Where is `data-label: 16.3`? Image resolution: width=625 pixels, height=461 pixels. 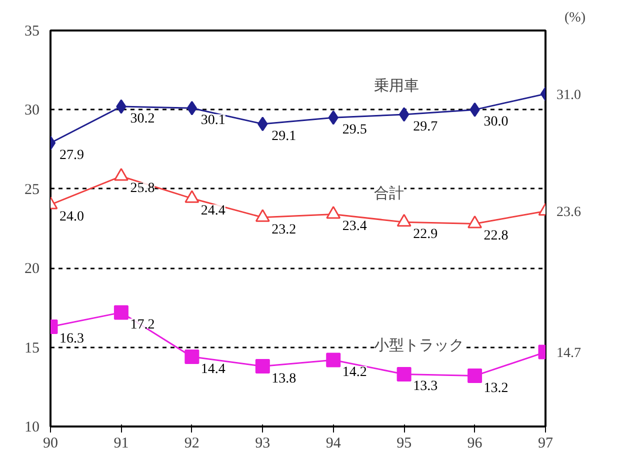
data-label: 16.3 is located at coordinates (72, 339).